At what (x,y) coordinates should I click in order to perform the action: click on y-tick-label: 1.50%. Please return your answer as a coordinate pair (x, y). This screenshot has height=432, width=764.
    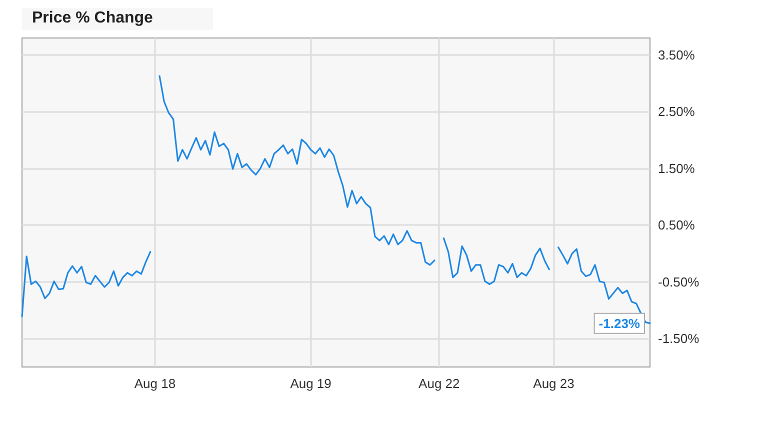
    Looking at the image, I should click on (677, 168).